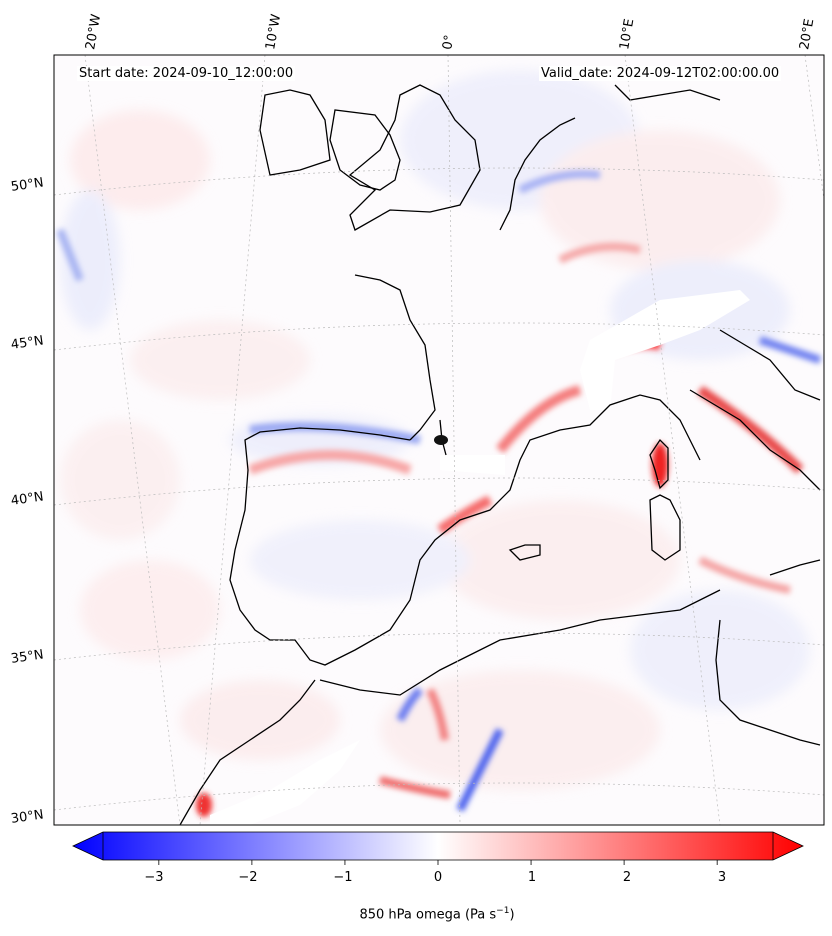 This screenshot has width=832, height=936. Describe the element at coordinates (154, 877) in the screenshot. I see `cbar-tick-label: −3` at that location.